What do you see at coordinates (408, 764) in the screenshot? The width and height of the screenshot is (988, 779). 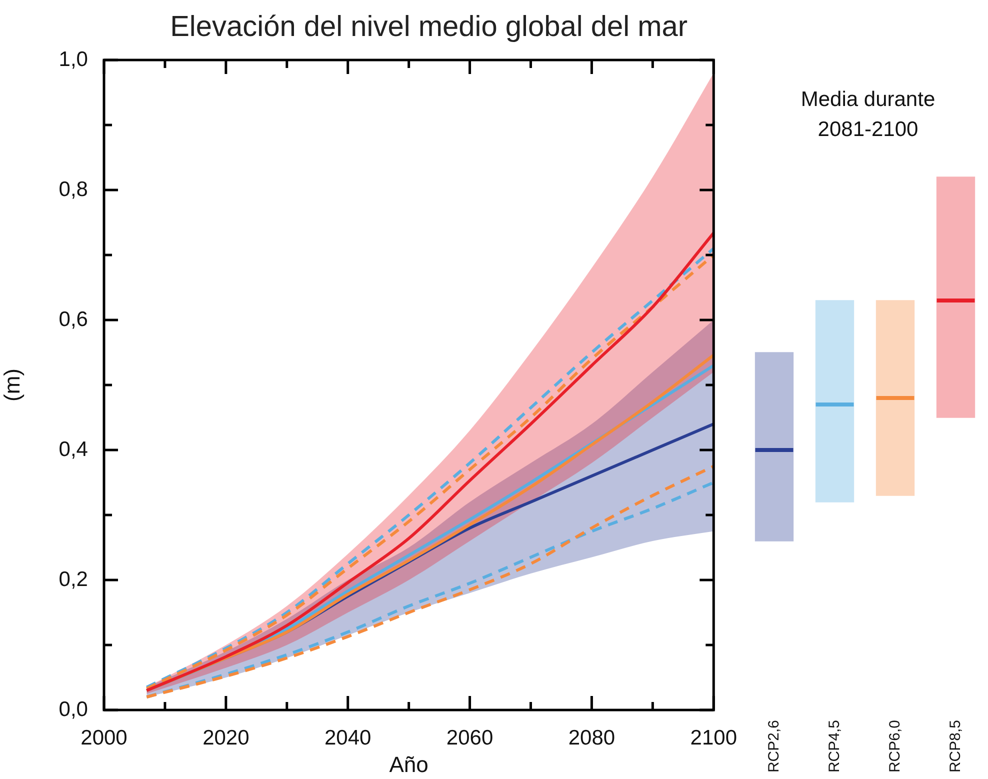 I see `x-axis-title: Año` at bounding box center [408, 764].